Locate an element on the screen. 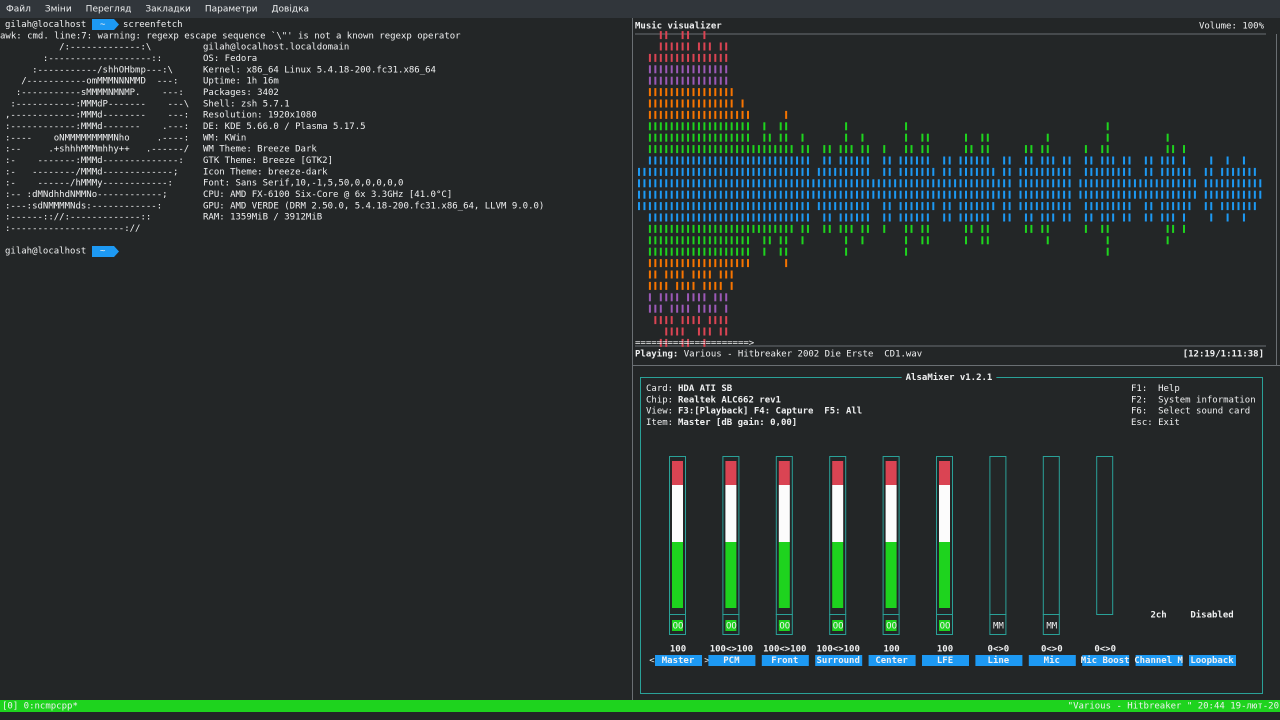 Image resolution: width=1280 pixels, height=720 pixels. info-value: x86_64 Linux 5.4.18-200.fc31.x86_64 is located at coordinates (341, 70).